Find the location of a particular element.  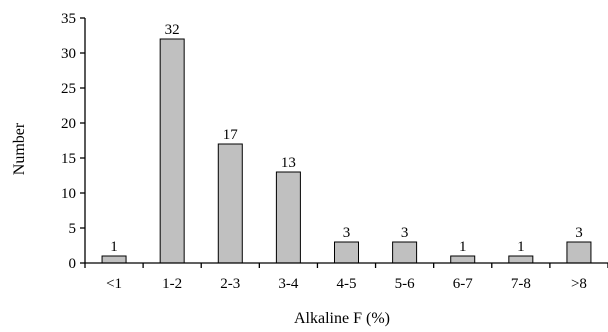

x-tick-label: 3-4 is located at coordinates (288, 284).